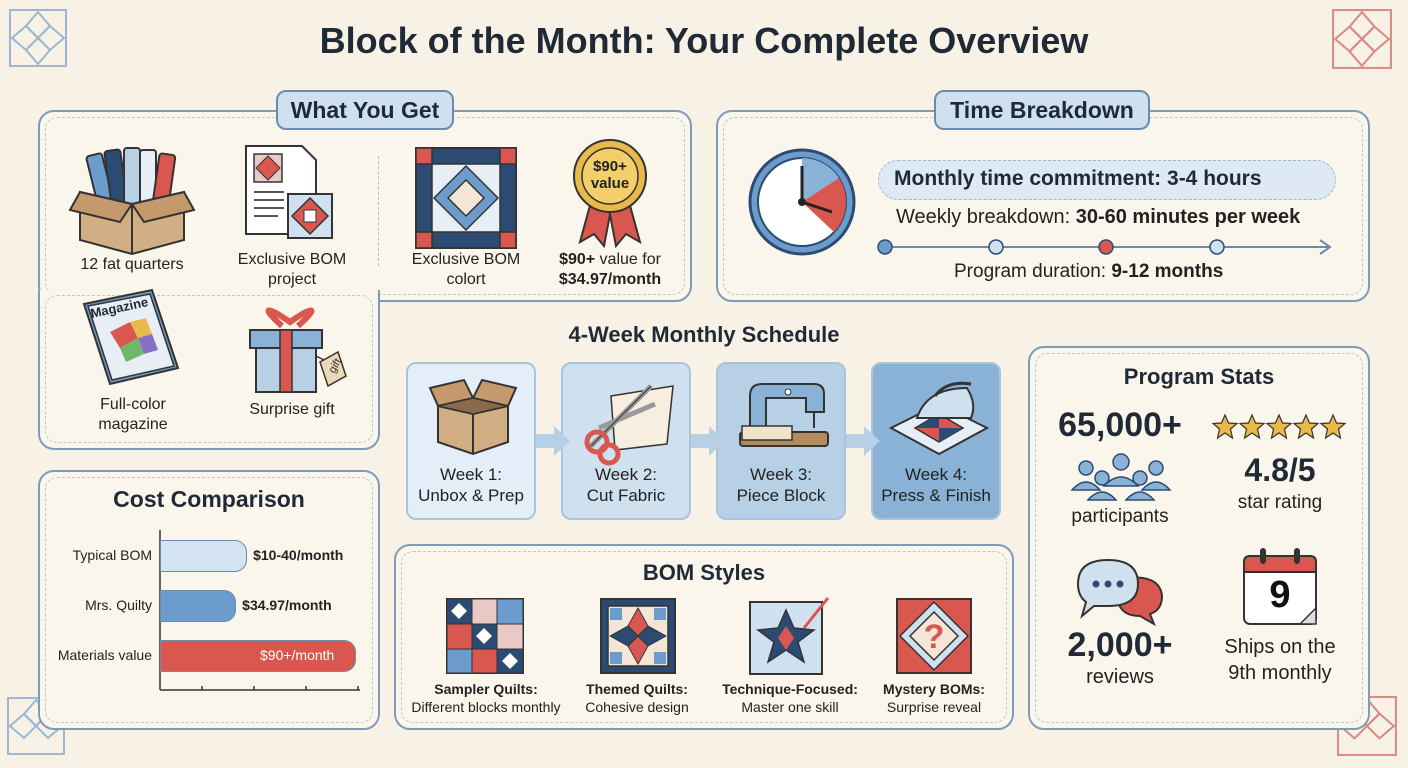  What do you see at coordinates (133, 414) in the screenshot?
I see `magazine-label: Full-color magazine` at bounding box center [133, 414].